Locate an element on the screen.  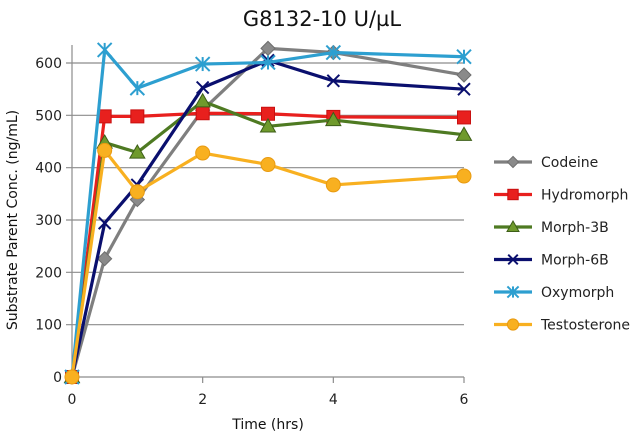
legend-item-testosterone: Testosterone is located at coordinates (562, 326).